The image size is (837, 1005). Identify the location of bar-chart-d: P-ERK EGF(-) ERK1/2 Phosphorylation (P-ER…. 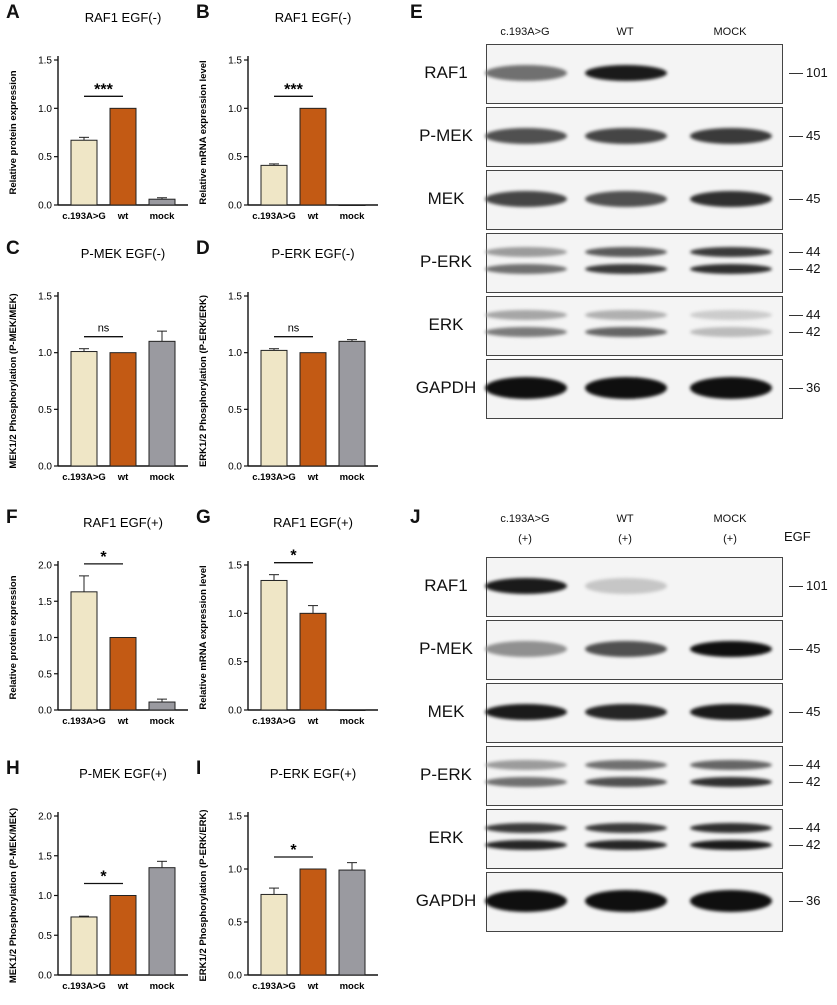
(288, 364).